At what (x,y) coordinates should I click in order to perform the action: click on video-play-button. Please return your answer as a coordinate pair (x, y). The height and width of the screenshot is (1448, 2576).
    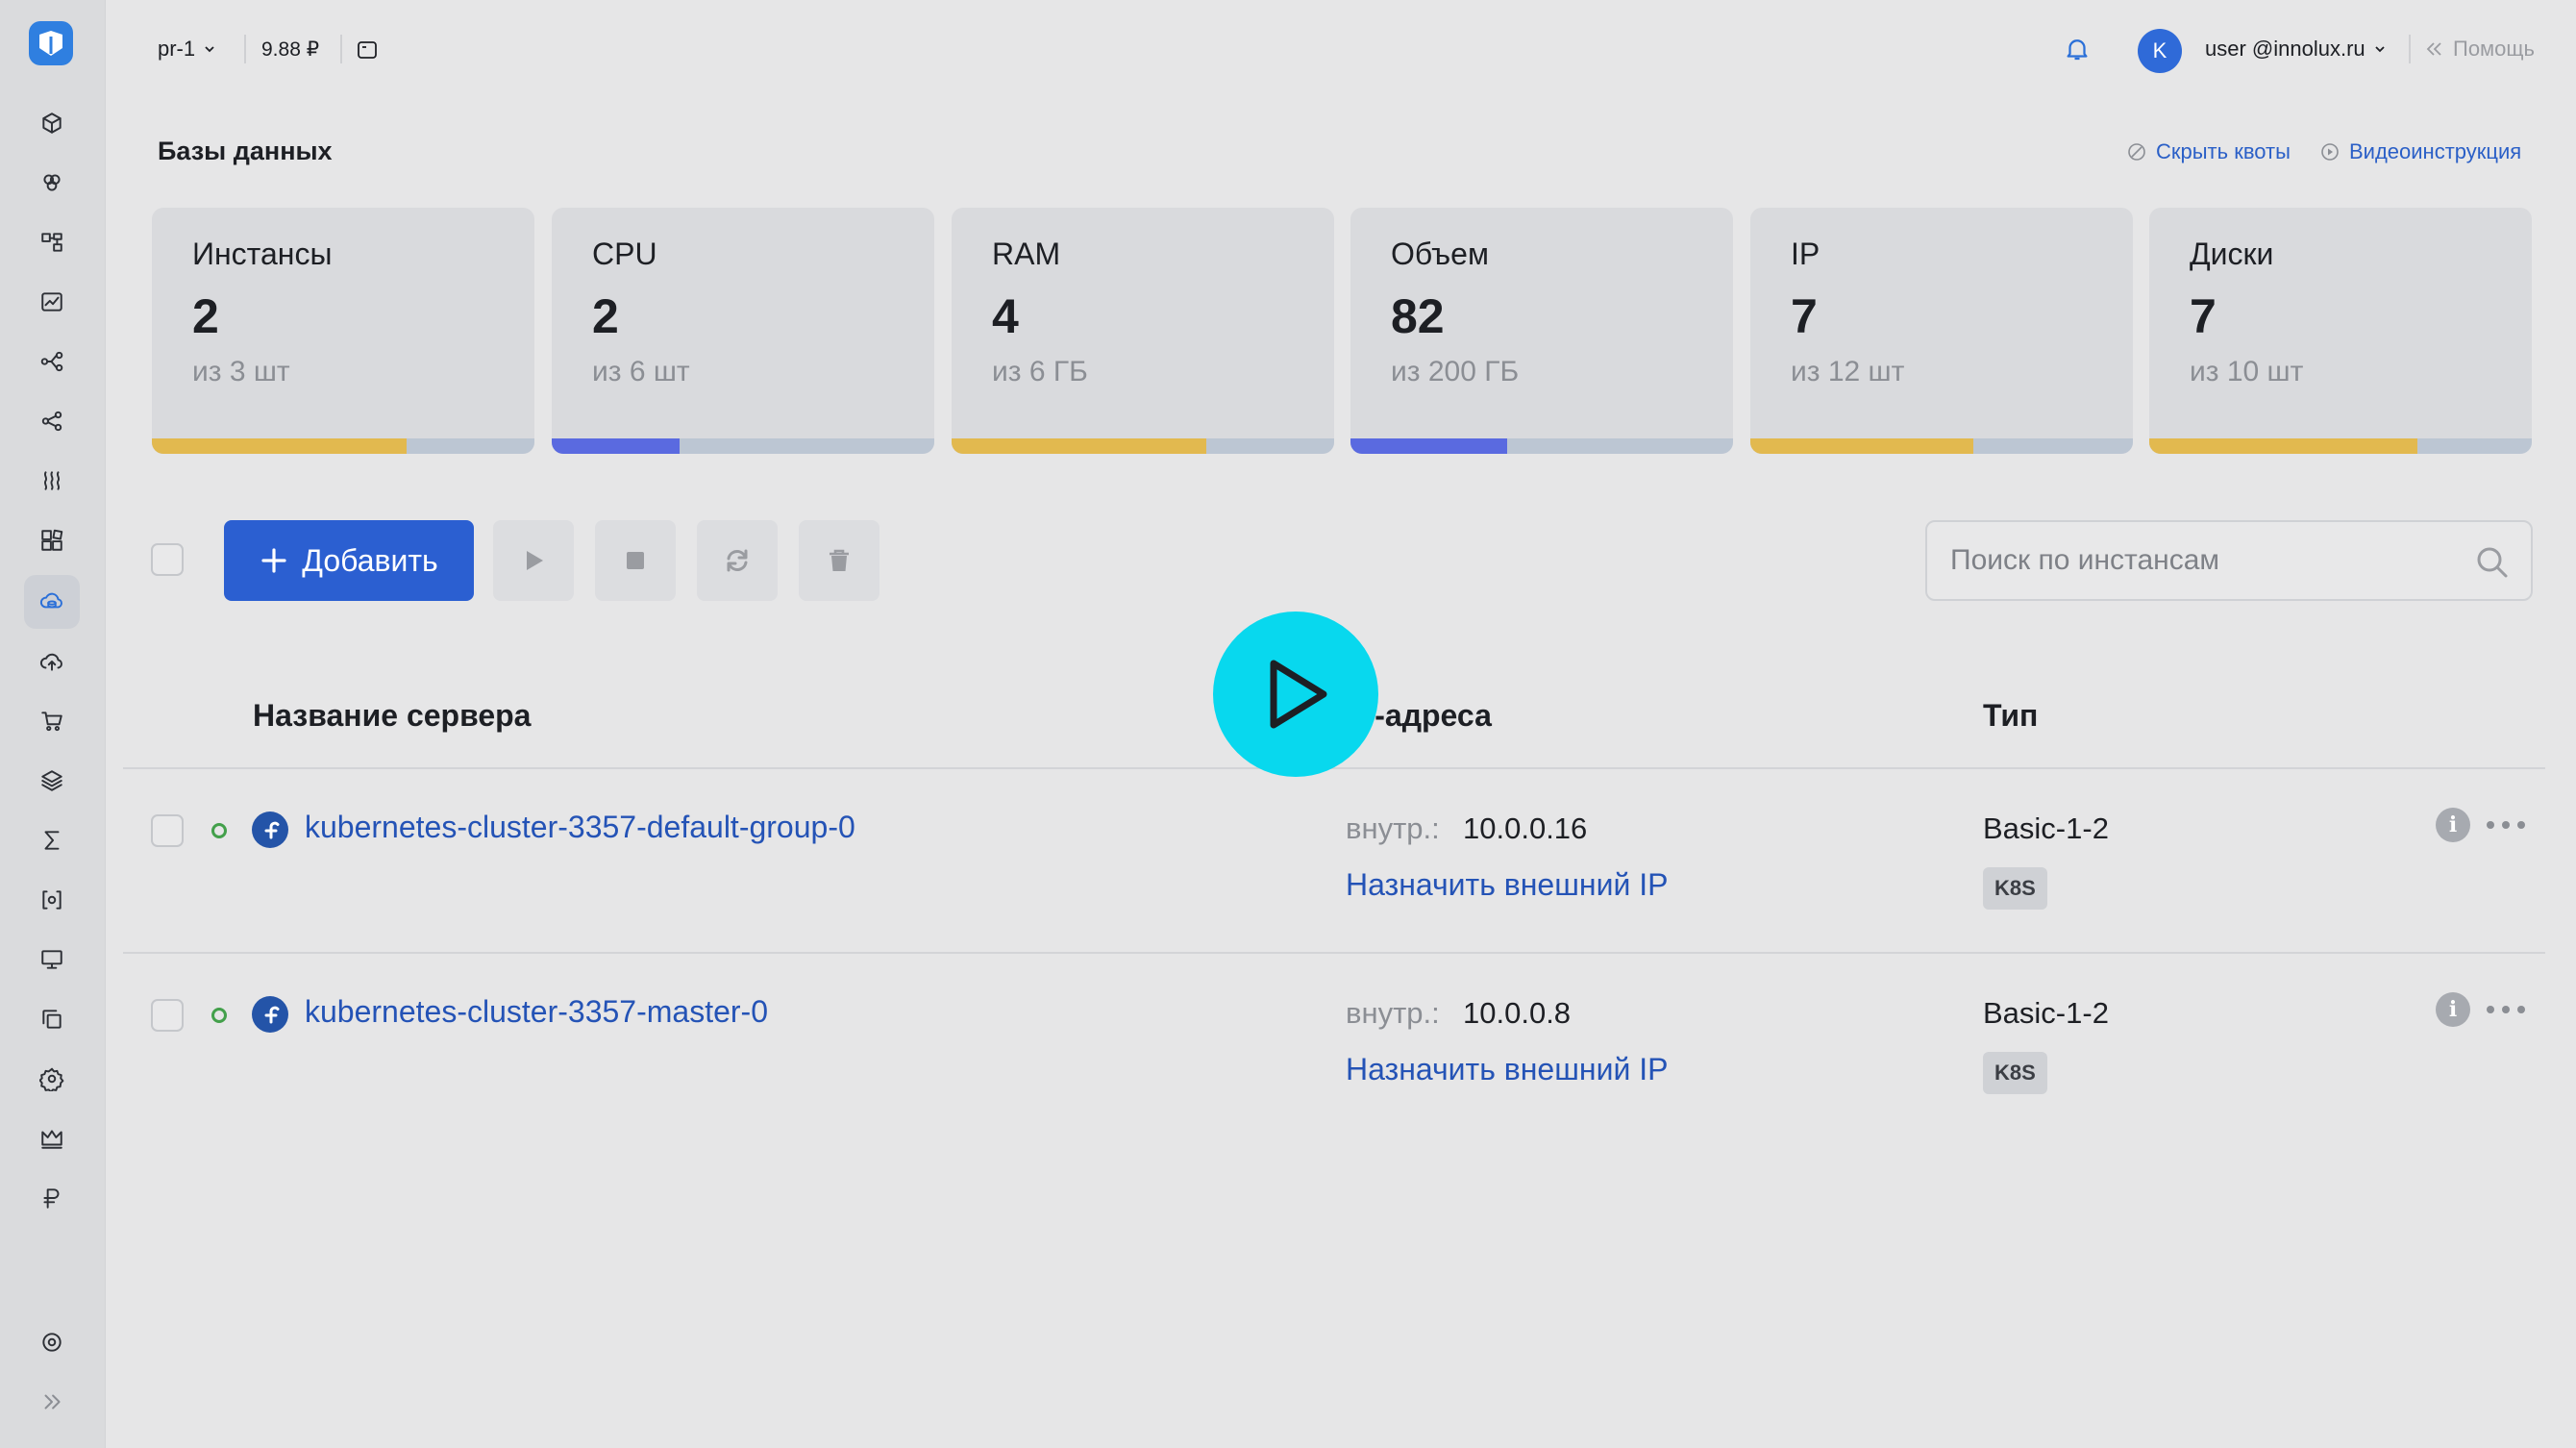
    Looking at the image, I should click on (1295, 695).